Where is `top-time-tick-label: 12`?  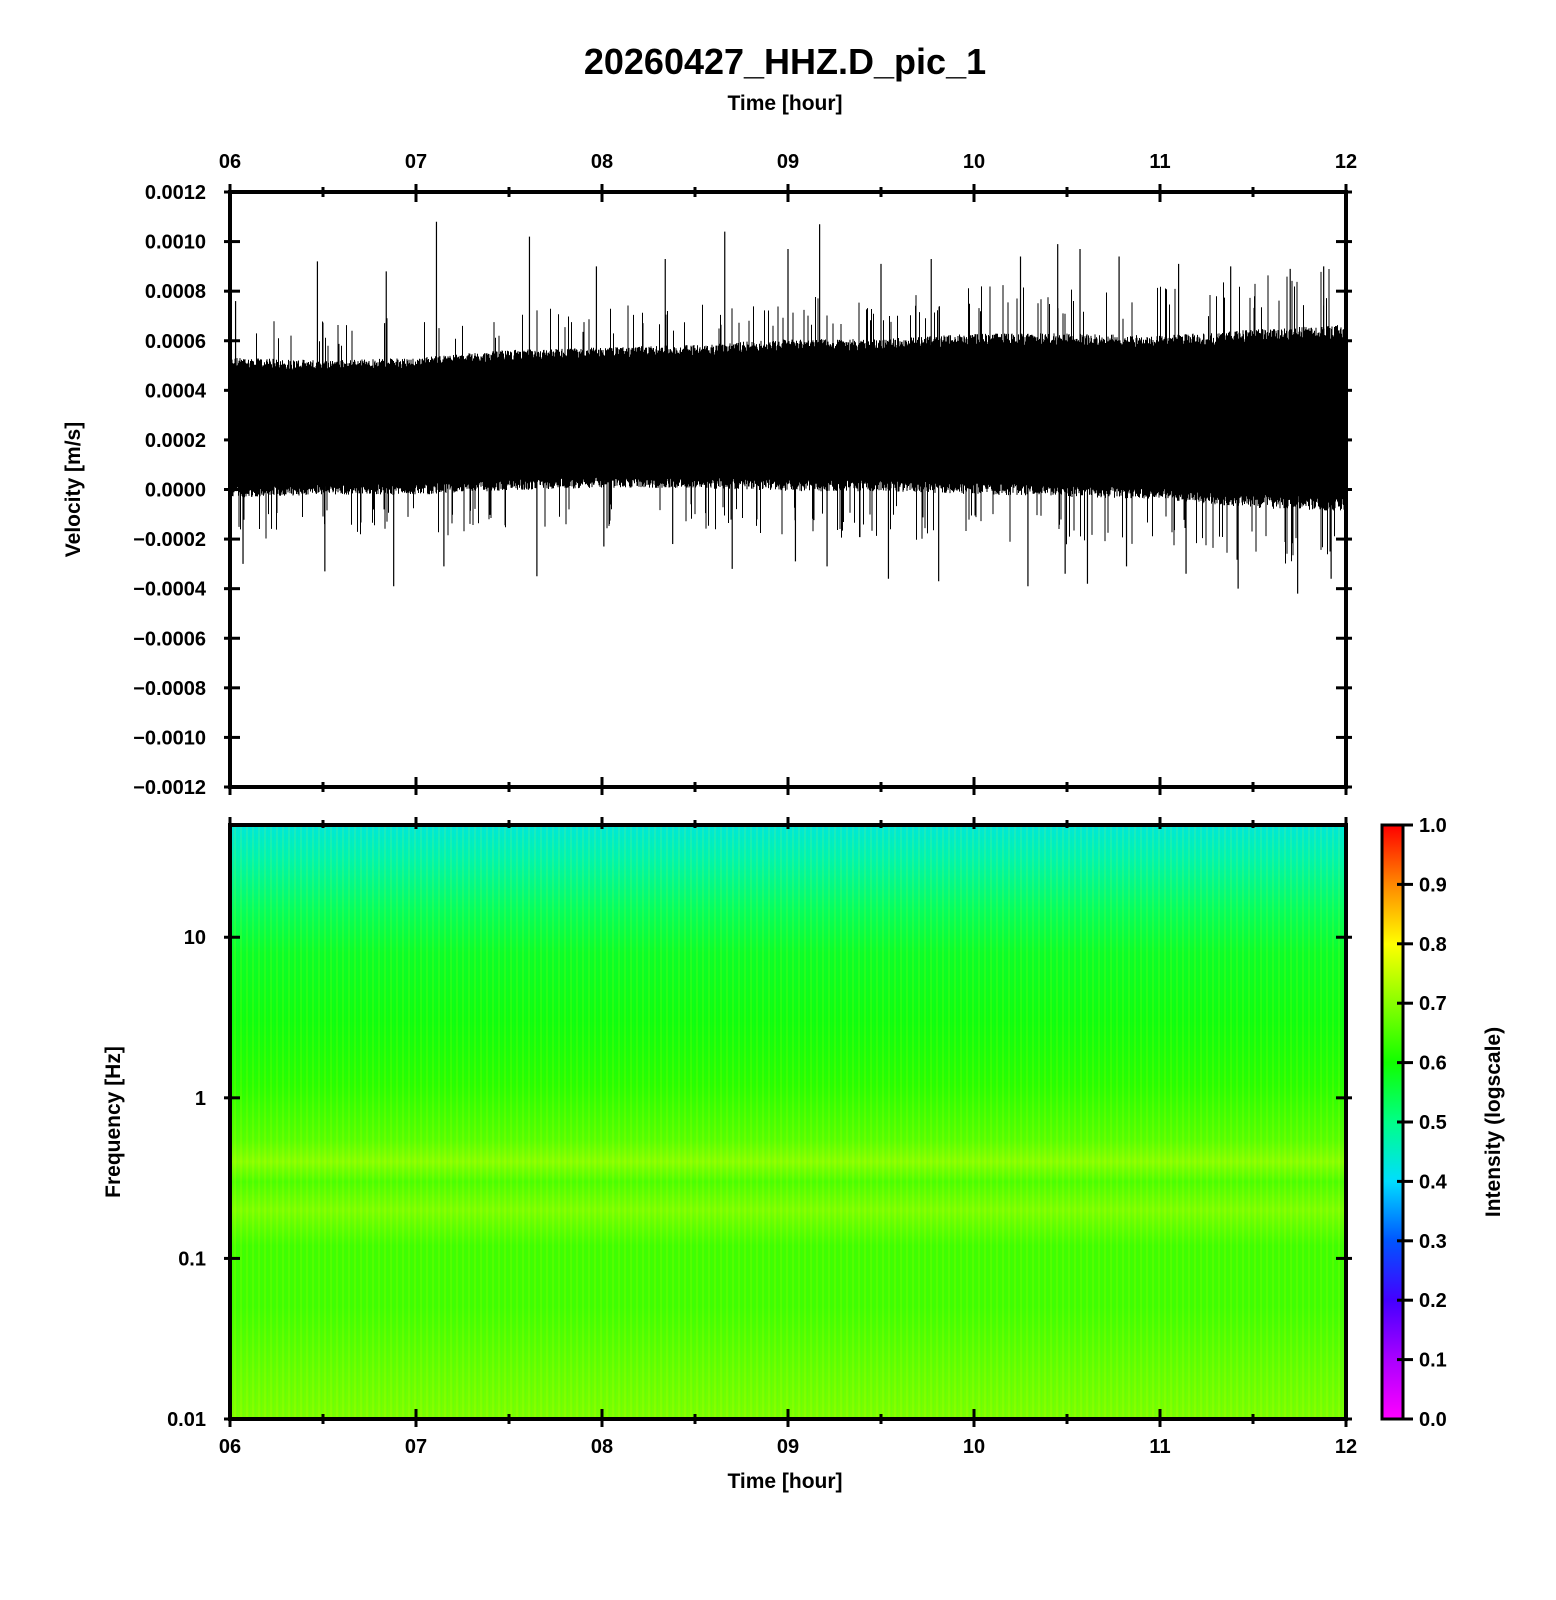 top-time-tick-label: 12 is located at coordinates (1346, 162).